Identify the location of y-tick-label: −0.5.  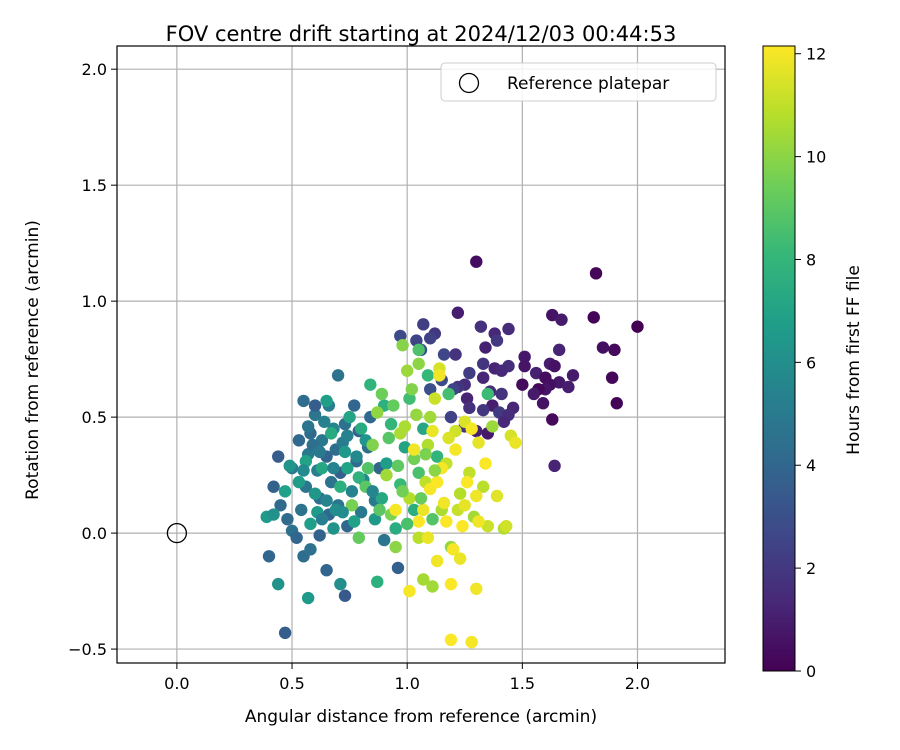
(87, 649).